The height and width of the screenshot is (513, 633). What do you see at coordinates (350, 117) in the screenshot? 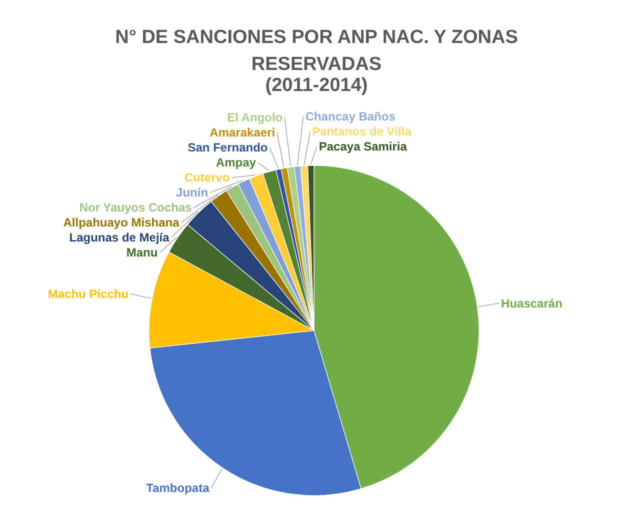
I see `slice-label: Chancay Baños` at bounding box center [350, 117].